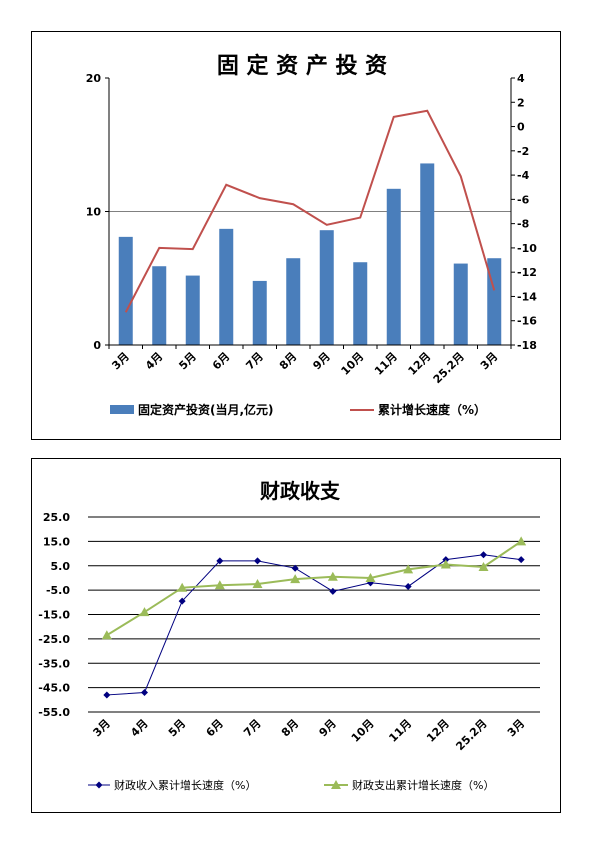  I want to click on legend-bar-swatch, so click(122, 409).